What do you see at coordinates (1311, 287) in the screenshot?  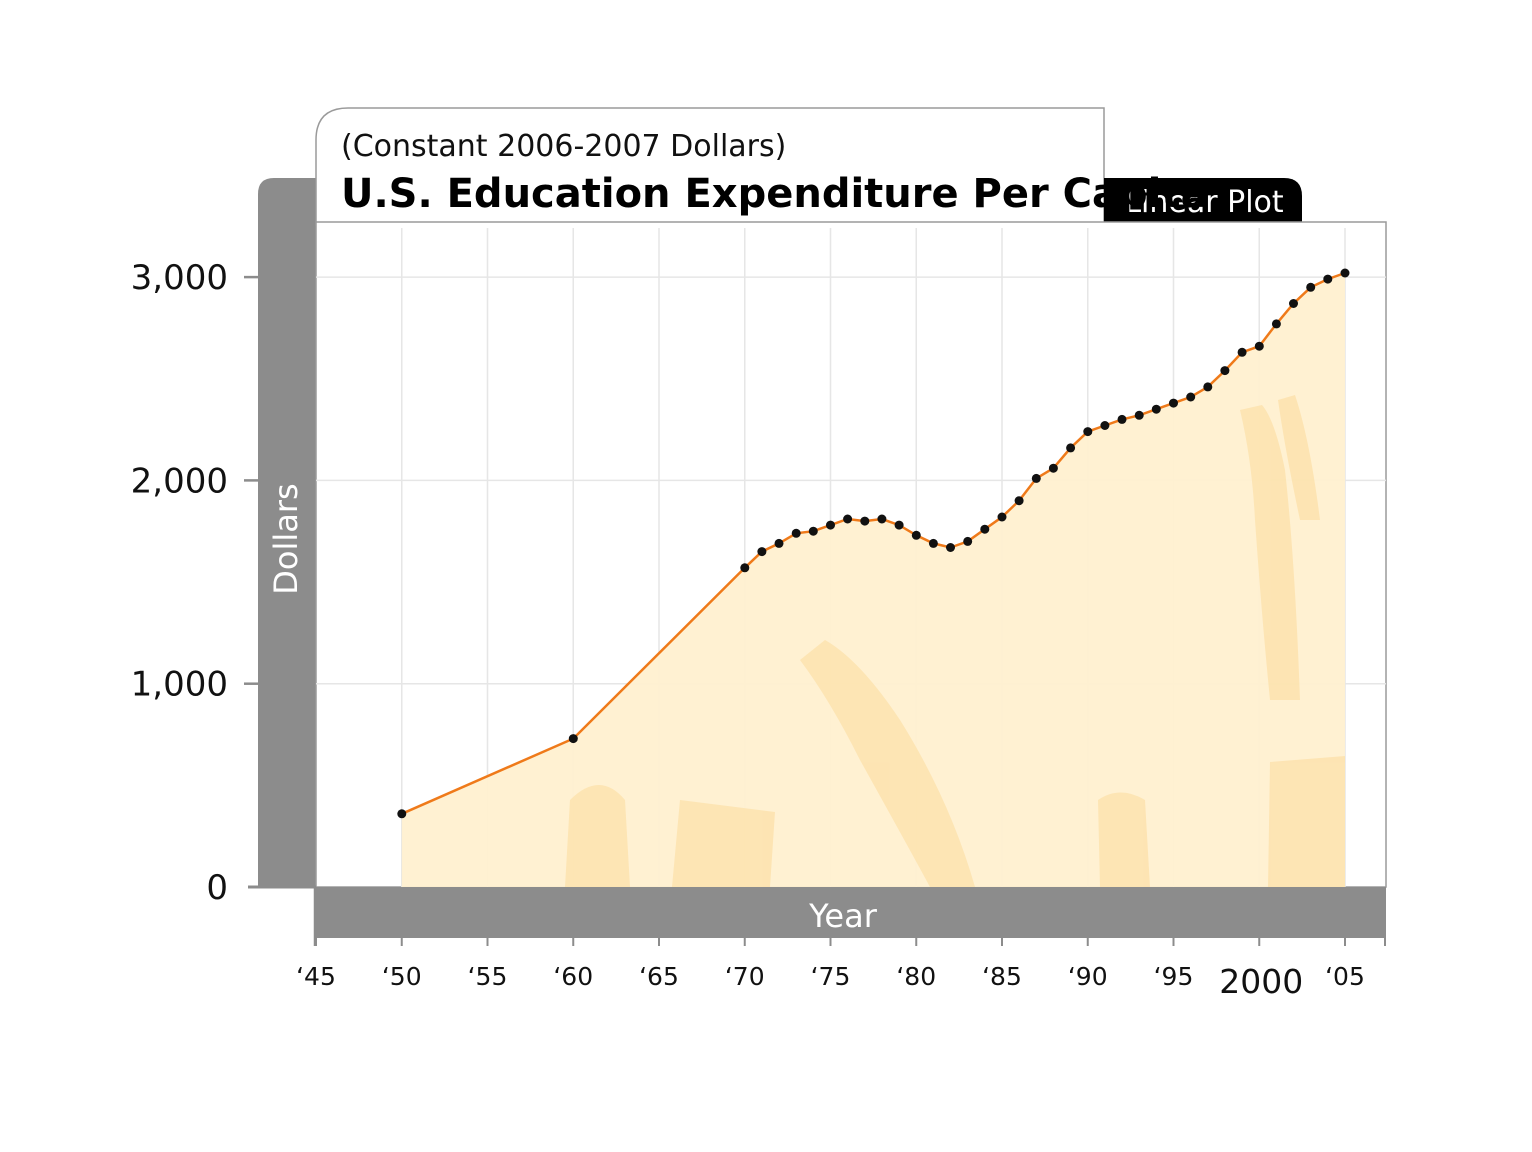 I see `data-point-2003` at bounding box center [1311, 287].